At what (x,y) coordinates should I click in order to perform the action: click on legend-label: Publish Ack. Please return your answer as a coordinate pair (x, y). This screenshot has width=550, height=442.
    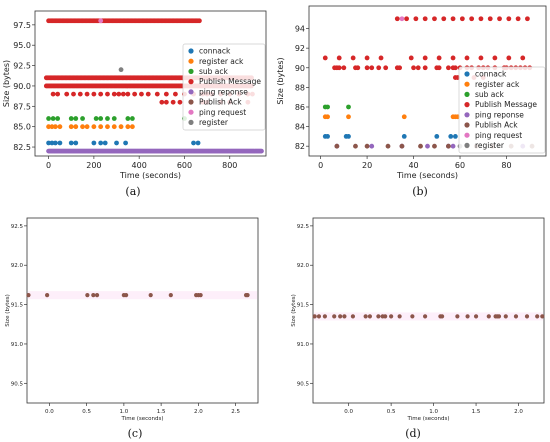
    Looking at the image, I should click on (220, 102).